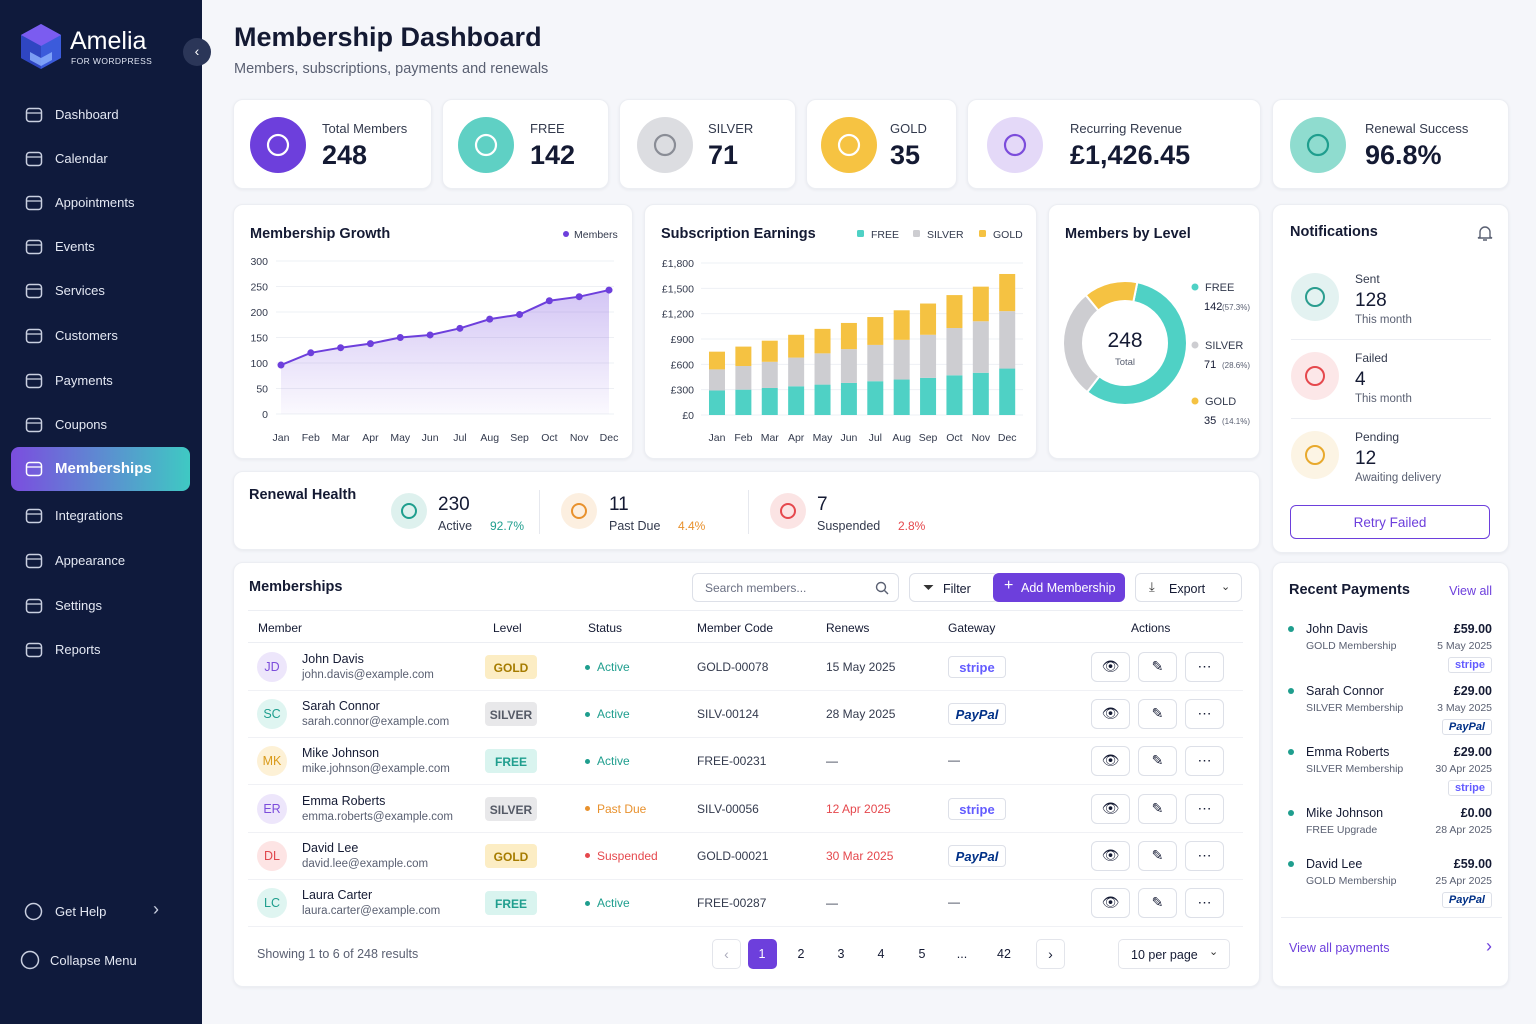  I want to click on brand: Amelia, so click(108, 41).